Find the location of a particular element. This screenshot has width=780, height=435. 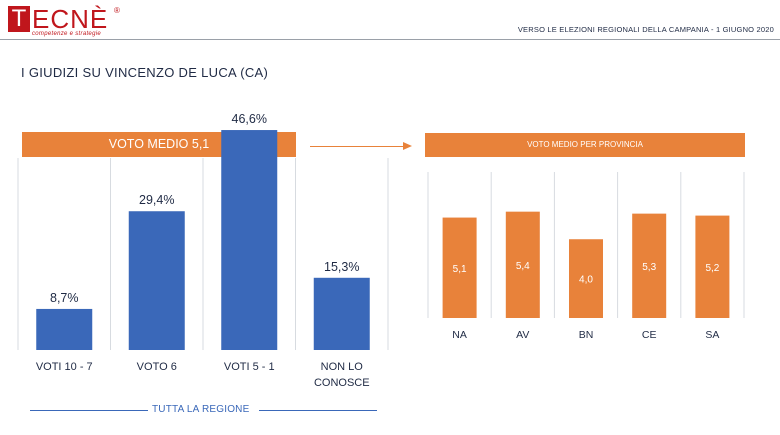

province-bar-na is located at coordinates (459, 267).